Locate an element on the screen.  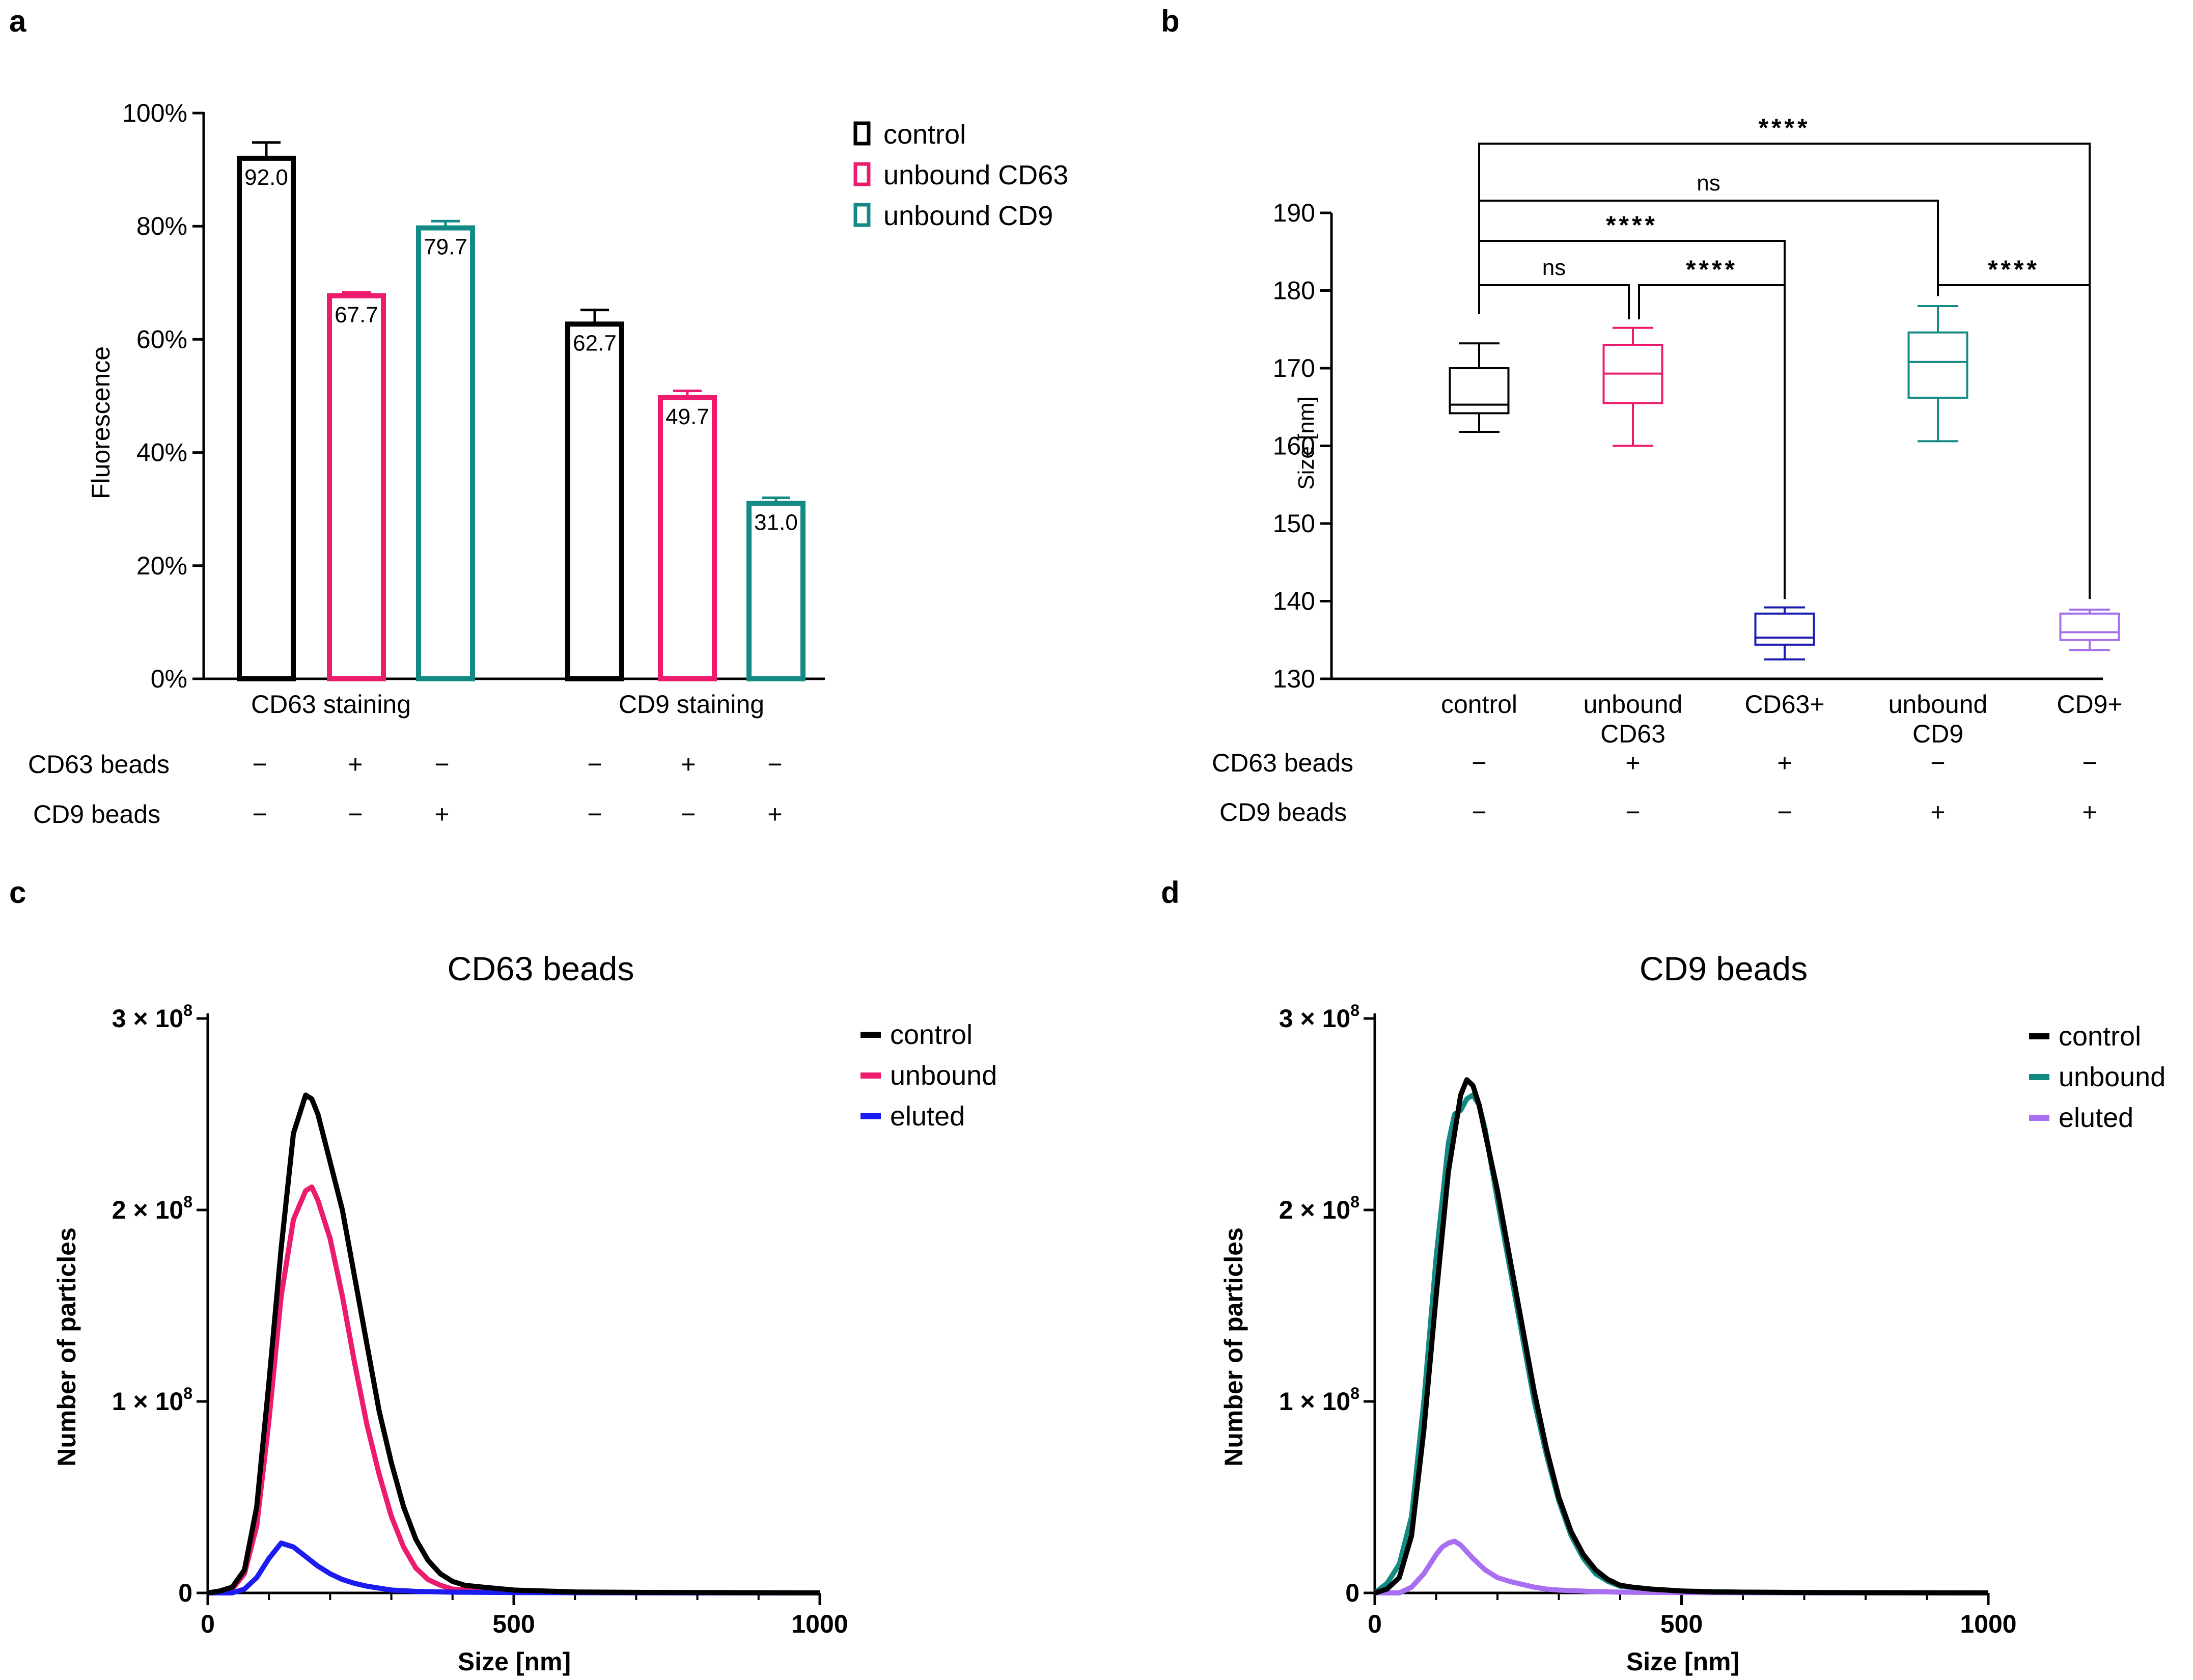
panel-a-y-tick-label: 80% is located at coordinates (161, 226).